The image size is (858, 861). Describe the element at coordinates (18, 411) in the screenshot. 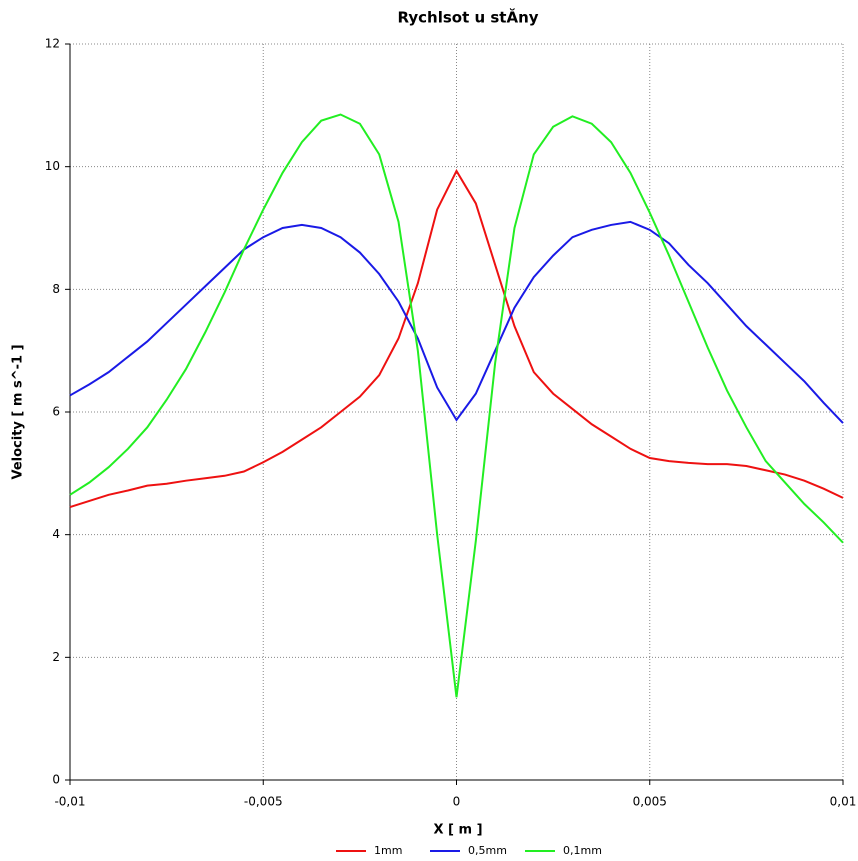

I see `y-axis-label: Velocity [ m s^-1 ]` at that location.